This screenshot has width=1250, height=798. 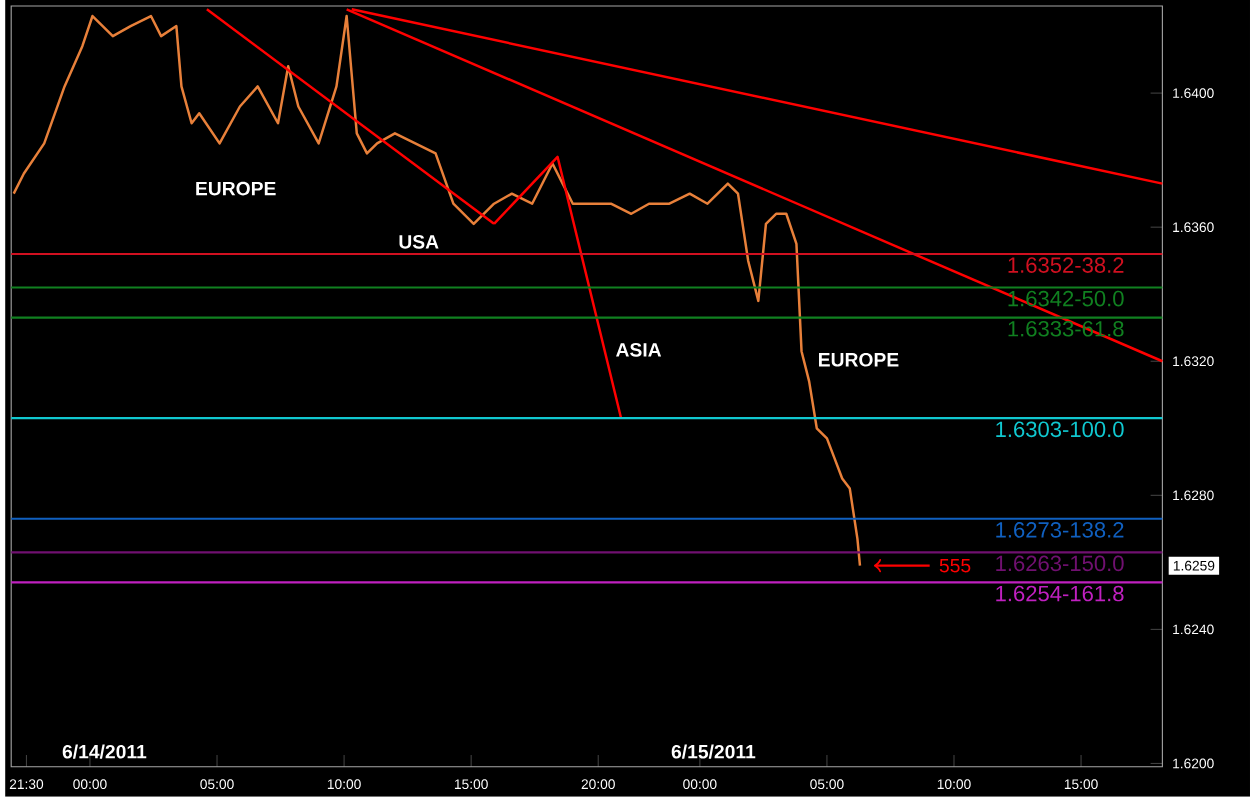 I want to click on annotation: 555, so click(x=955, y=565).